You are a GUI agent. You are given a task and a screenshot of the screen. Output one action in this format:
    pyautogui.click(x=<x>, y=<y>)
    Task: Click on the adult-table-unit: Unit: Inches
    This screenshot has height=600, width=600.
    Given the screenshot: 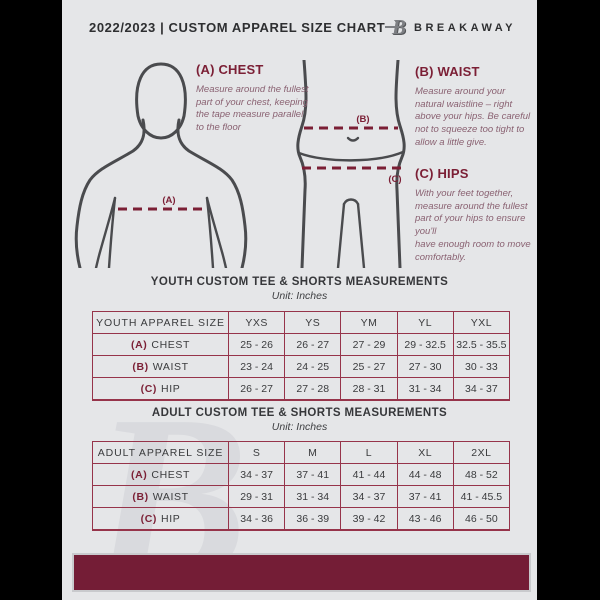 What is the action you would take?
    pyautogui.click(x=299, y=427)
    